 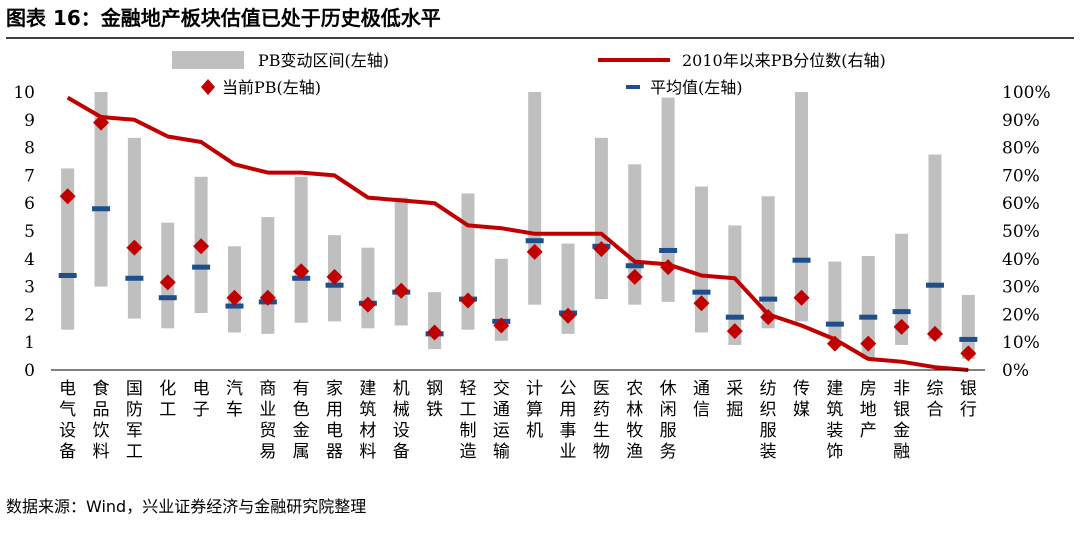 I want to click on x-axis-category-label: 传媒, so click(x=801, y=399).